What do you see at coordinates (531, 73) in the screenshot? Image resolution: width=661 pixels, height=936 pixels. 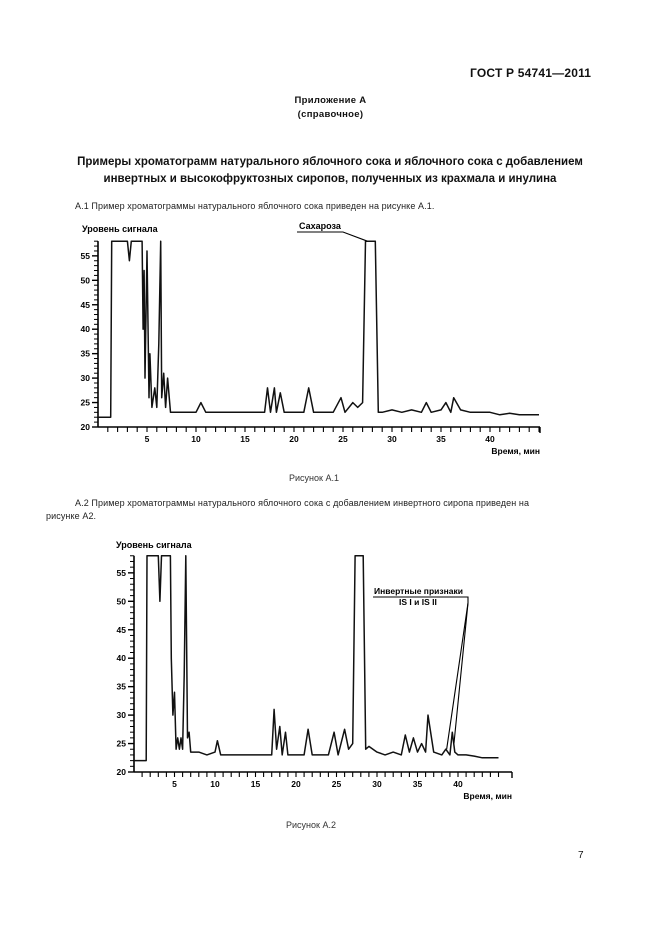 I see `standard-id: ГОСТ Р 54741—2011` at bounding box center [531, 73].